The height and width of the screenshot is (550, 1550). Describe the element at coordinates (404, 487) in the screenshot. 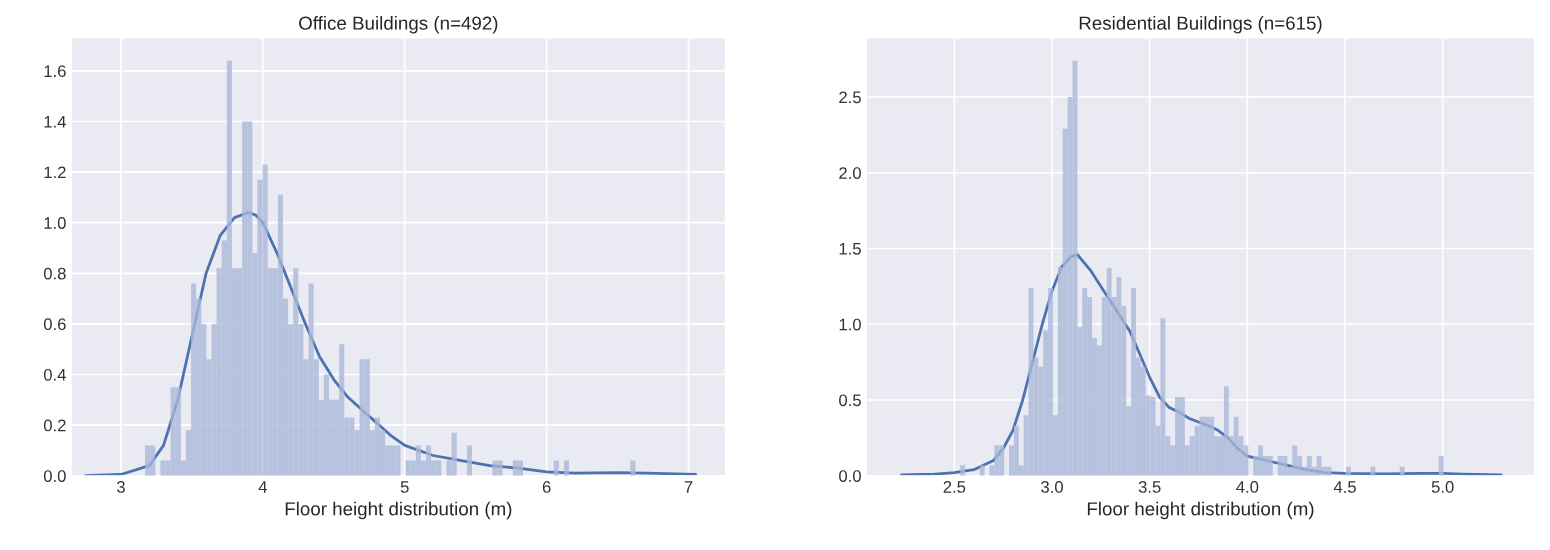

I see `x-tick-label: 5` at that location.